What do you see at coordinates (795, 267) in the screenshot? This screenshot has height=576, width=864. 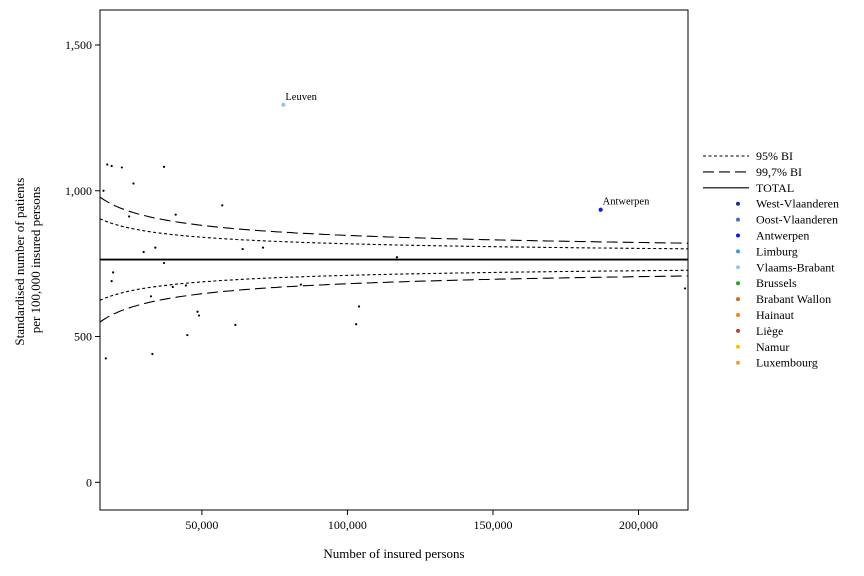 I see `legend-label: Vlaams-Brabant` at bounding box center [795, 267].